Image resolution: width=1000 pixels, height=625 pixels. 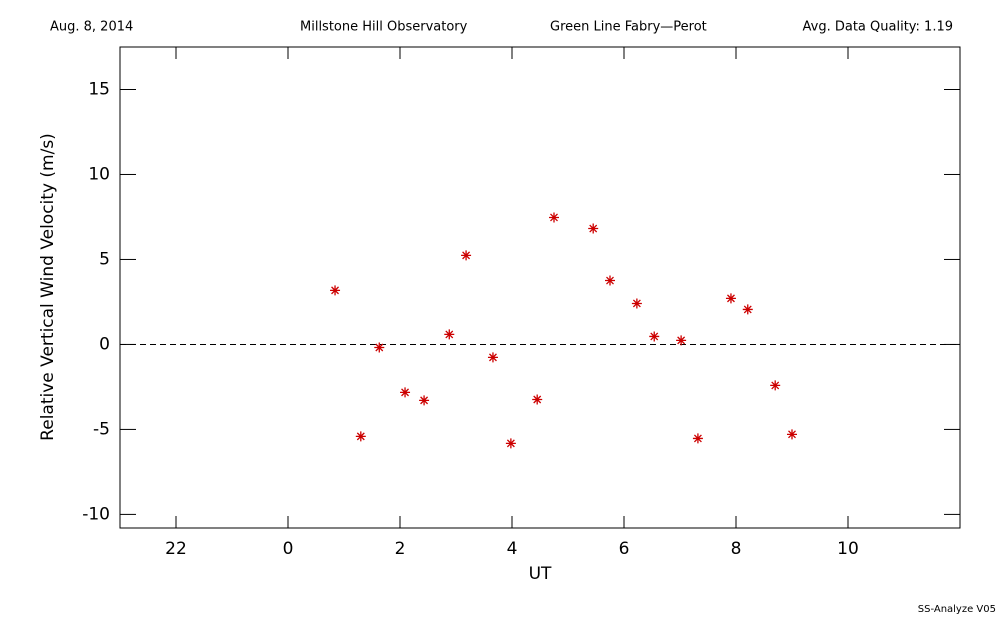 I want to click on y-tick-label: -5, so click(x=101, y=429).